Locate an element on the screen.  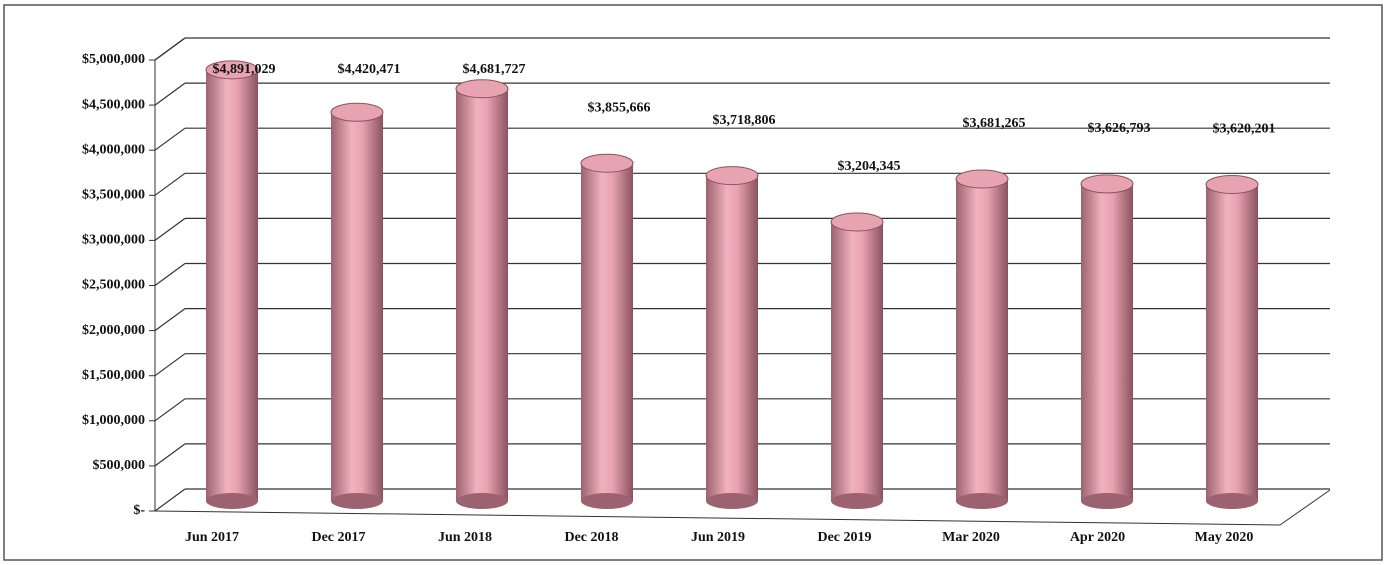
x-tick-label: Jun 2017 is located at coordinates (212, 537).